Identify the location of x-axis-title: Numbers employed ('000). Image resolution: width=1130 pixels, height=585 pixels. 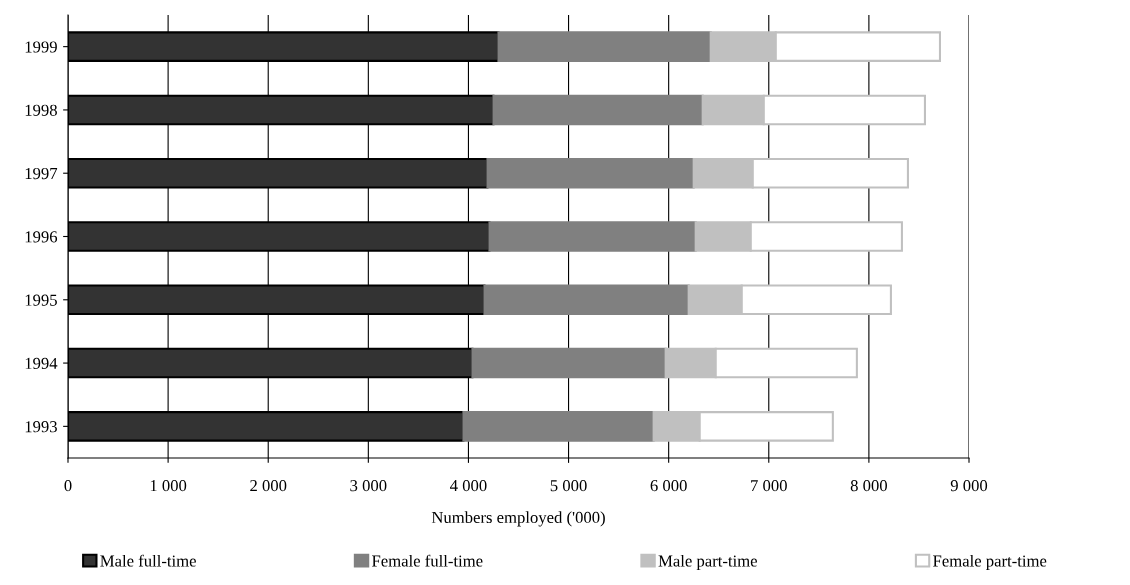
(518, 519).